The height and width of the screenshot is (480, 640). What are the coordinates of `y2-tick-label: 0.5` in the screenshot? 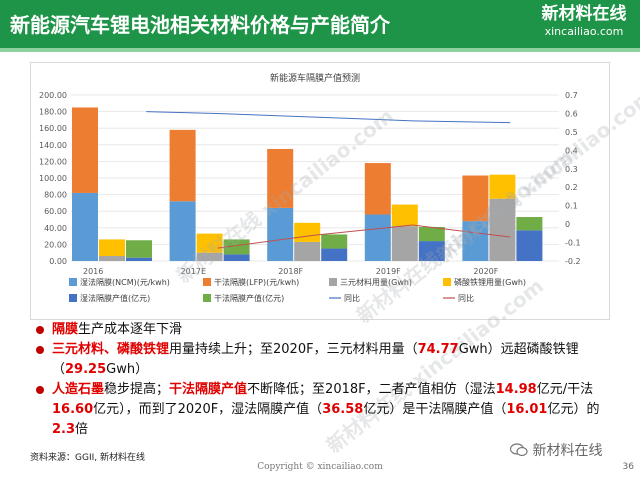 It's located at (571, 132).